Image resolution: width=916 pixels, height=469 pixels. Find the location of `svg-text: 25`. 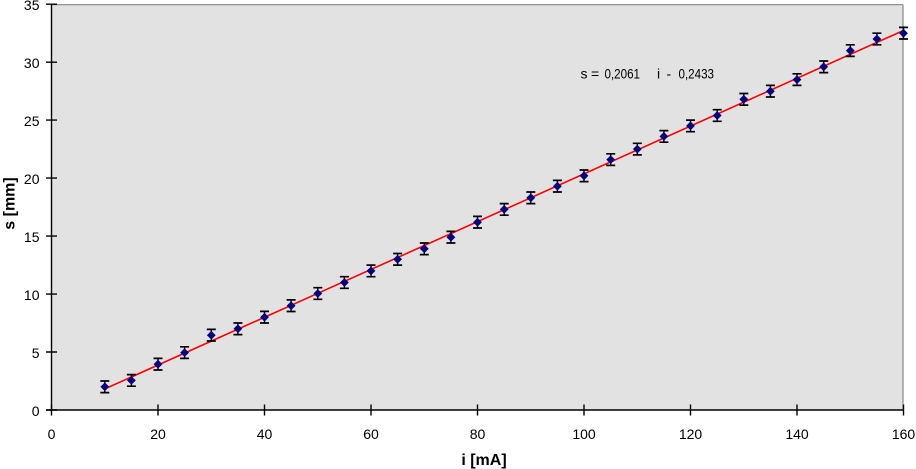

svg-text: 25 is located at coordinates (32, 121).